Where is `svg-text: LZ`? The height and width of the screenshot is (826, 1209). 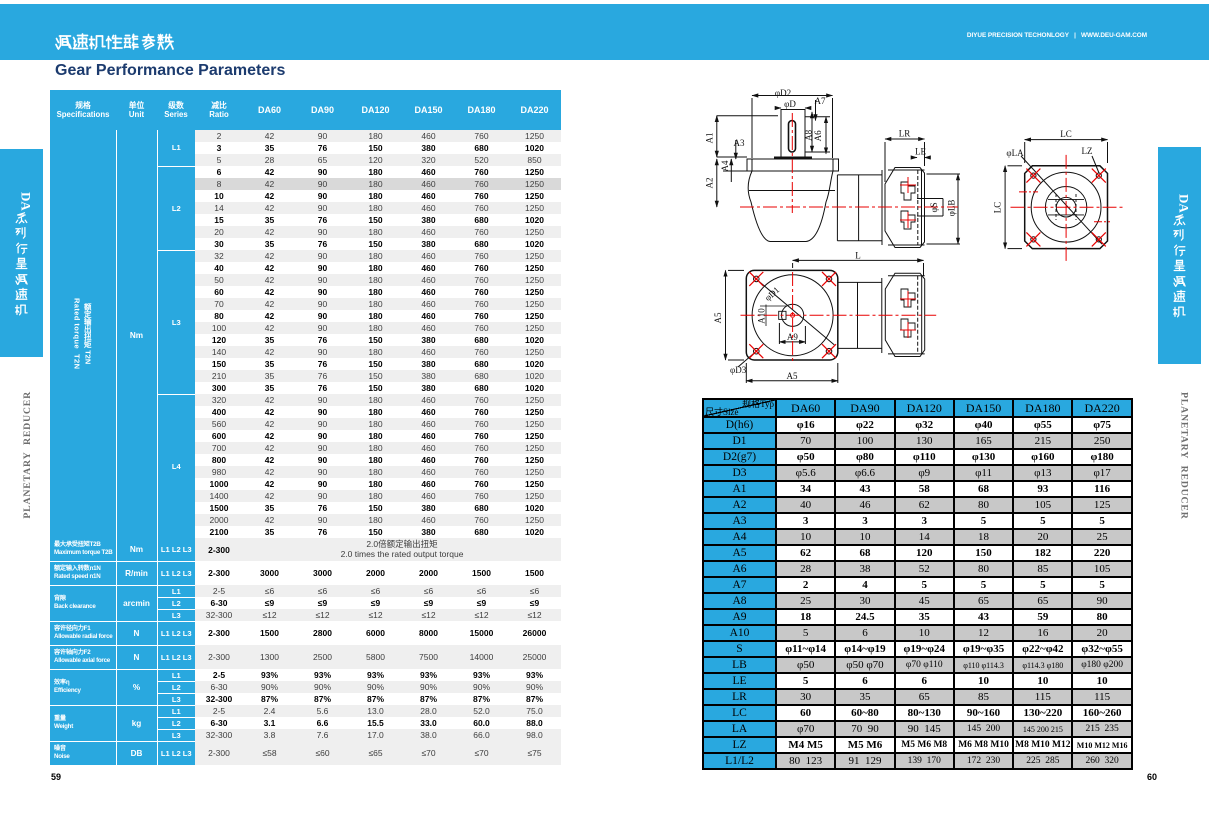 svg-text: LZ is located at coordinates (1087, 151).